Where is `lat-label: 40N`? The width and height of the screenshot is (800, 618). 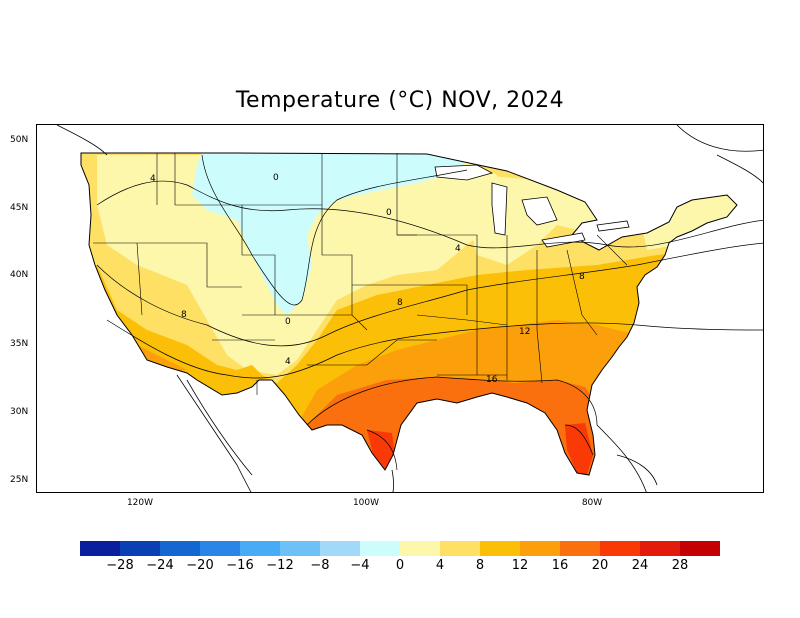
lat-label: 40N is located at coordinates (19, 275).